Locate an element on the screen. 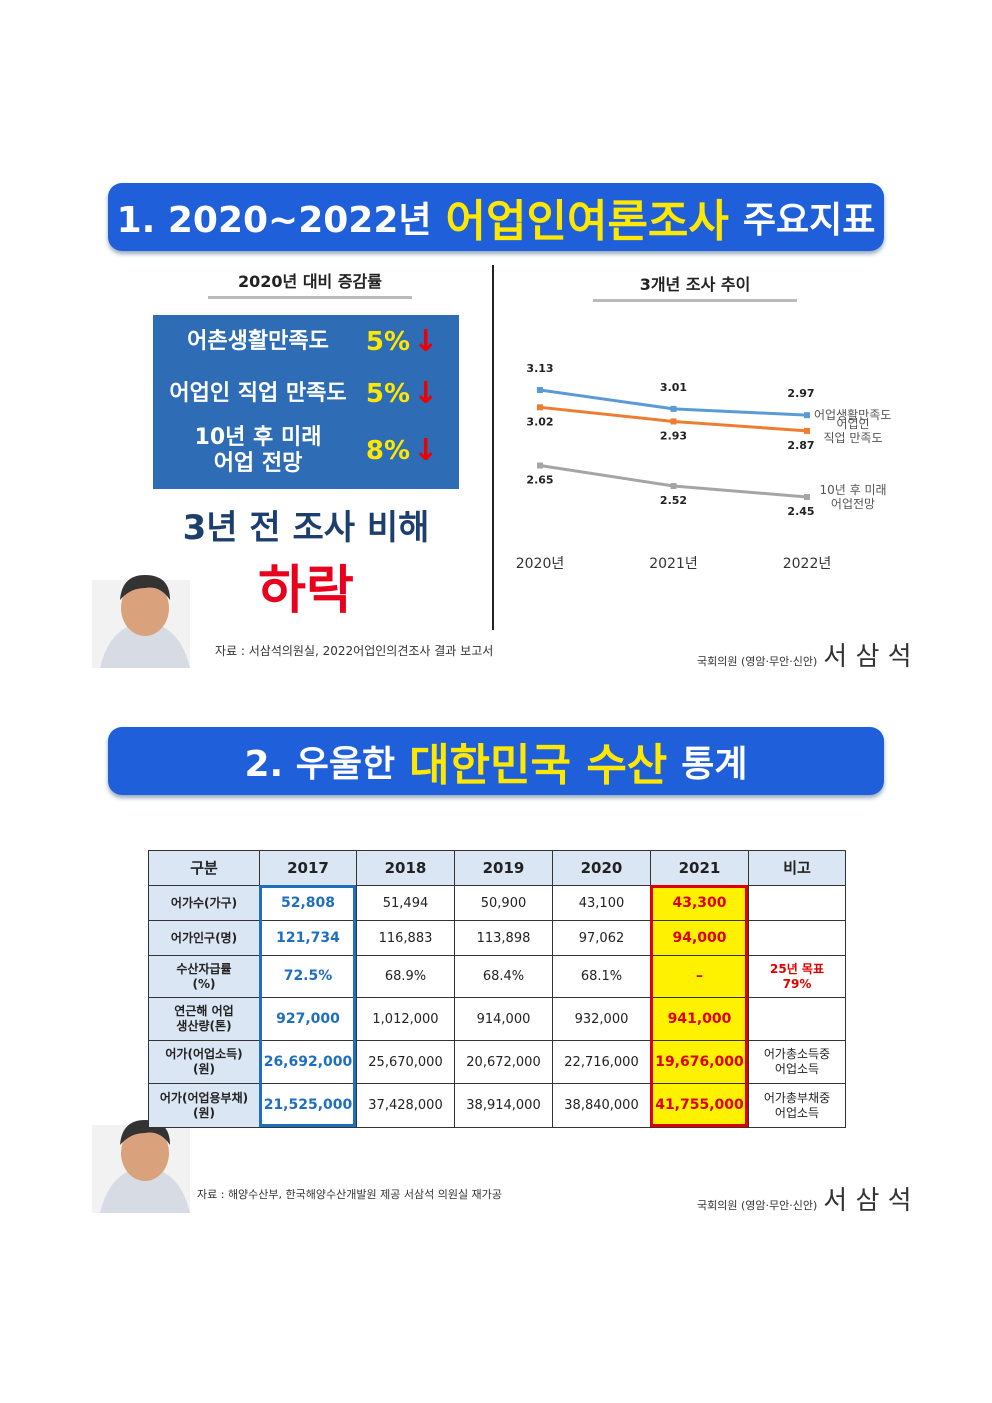 This screenshot has width=992, height=1403. legend-entry: 어업생활만족도 is located at coordinates (853, 415).